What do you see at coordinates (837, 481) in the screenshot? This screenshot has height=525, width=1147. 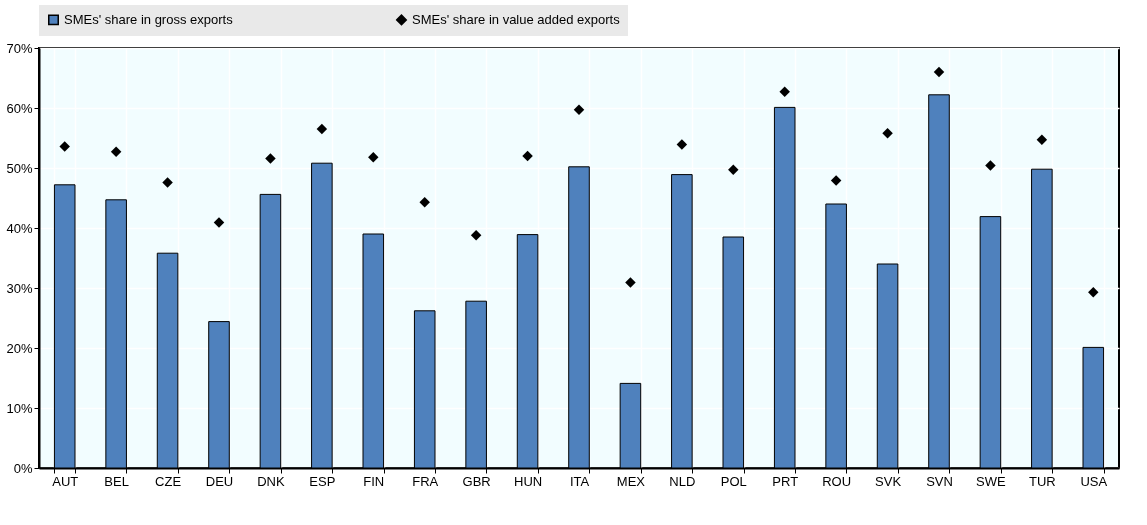 I see `x-tick-label: ROU` at bounding box center [837, 481].